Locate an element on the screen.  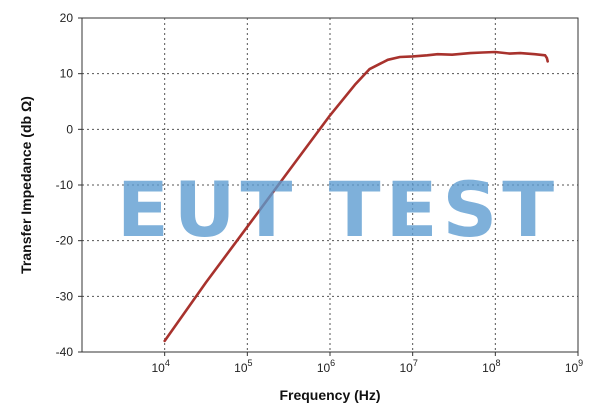
y-tick-label: -30 is located at coordinates (65, 296).